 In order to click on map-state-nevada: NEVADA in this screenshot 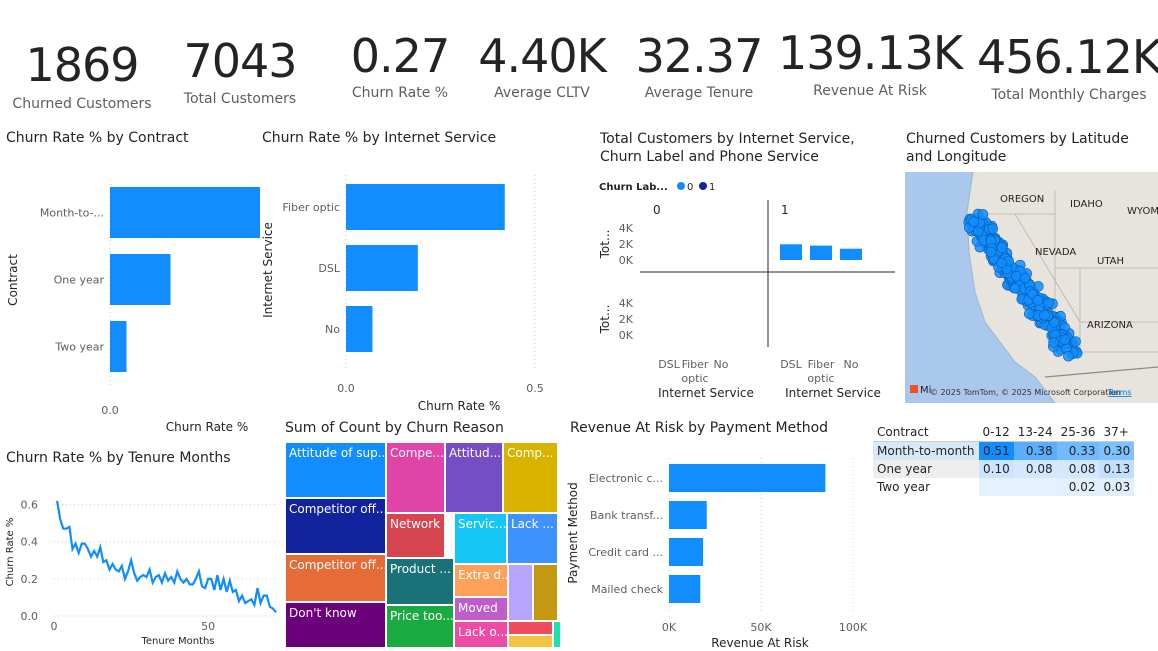, I will do `click(1055, 252)`.